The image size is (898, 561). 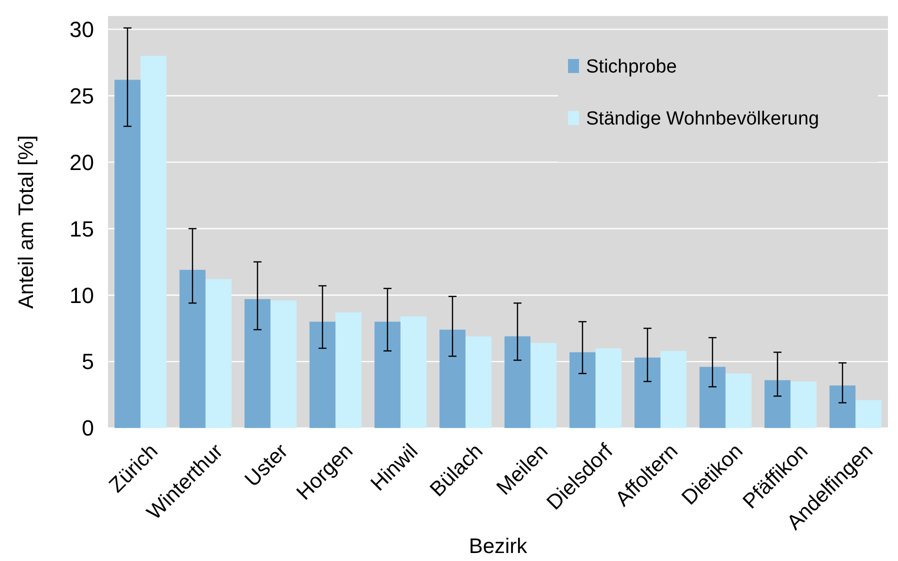 What do you see at coordinates (88, 428) in the screenshot?
I see `y-tick-label: 0` at bounding box center [88, 428].